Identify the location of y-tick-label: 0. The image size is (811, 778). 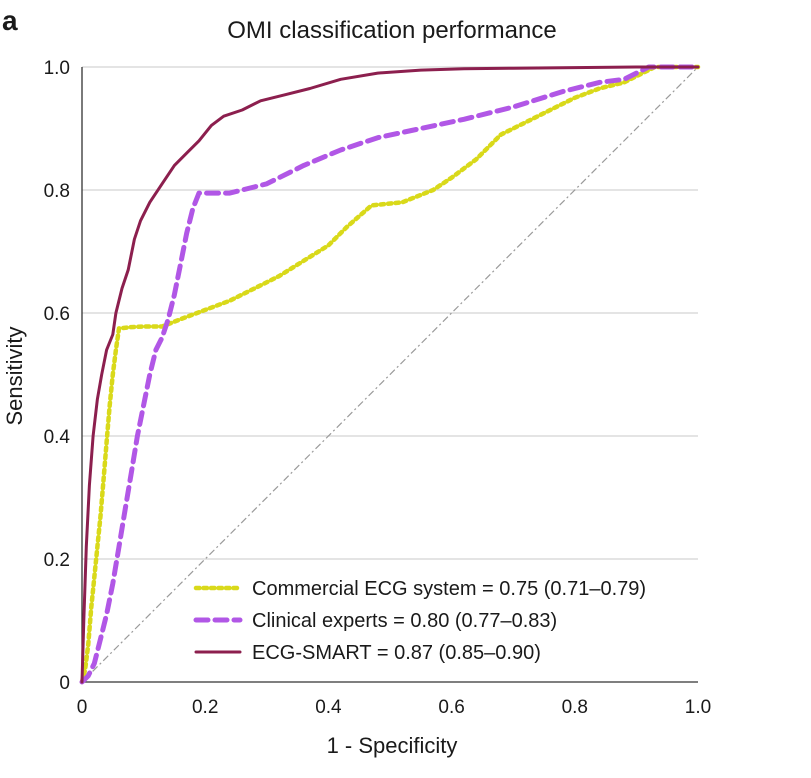
(64, 683).